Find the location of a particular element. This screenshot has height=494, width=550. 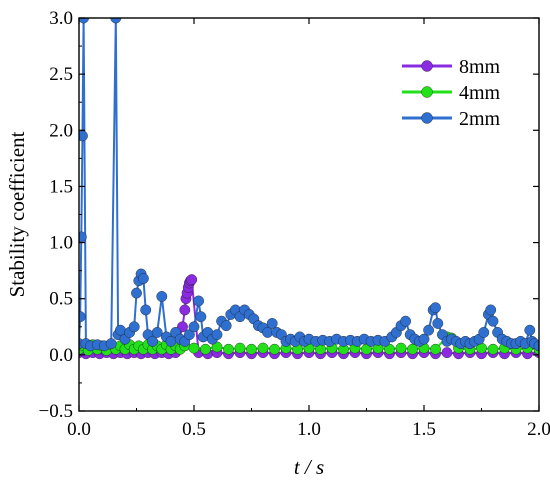

y-tick-label: 3.0 is located at coordinates (61, 18).